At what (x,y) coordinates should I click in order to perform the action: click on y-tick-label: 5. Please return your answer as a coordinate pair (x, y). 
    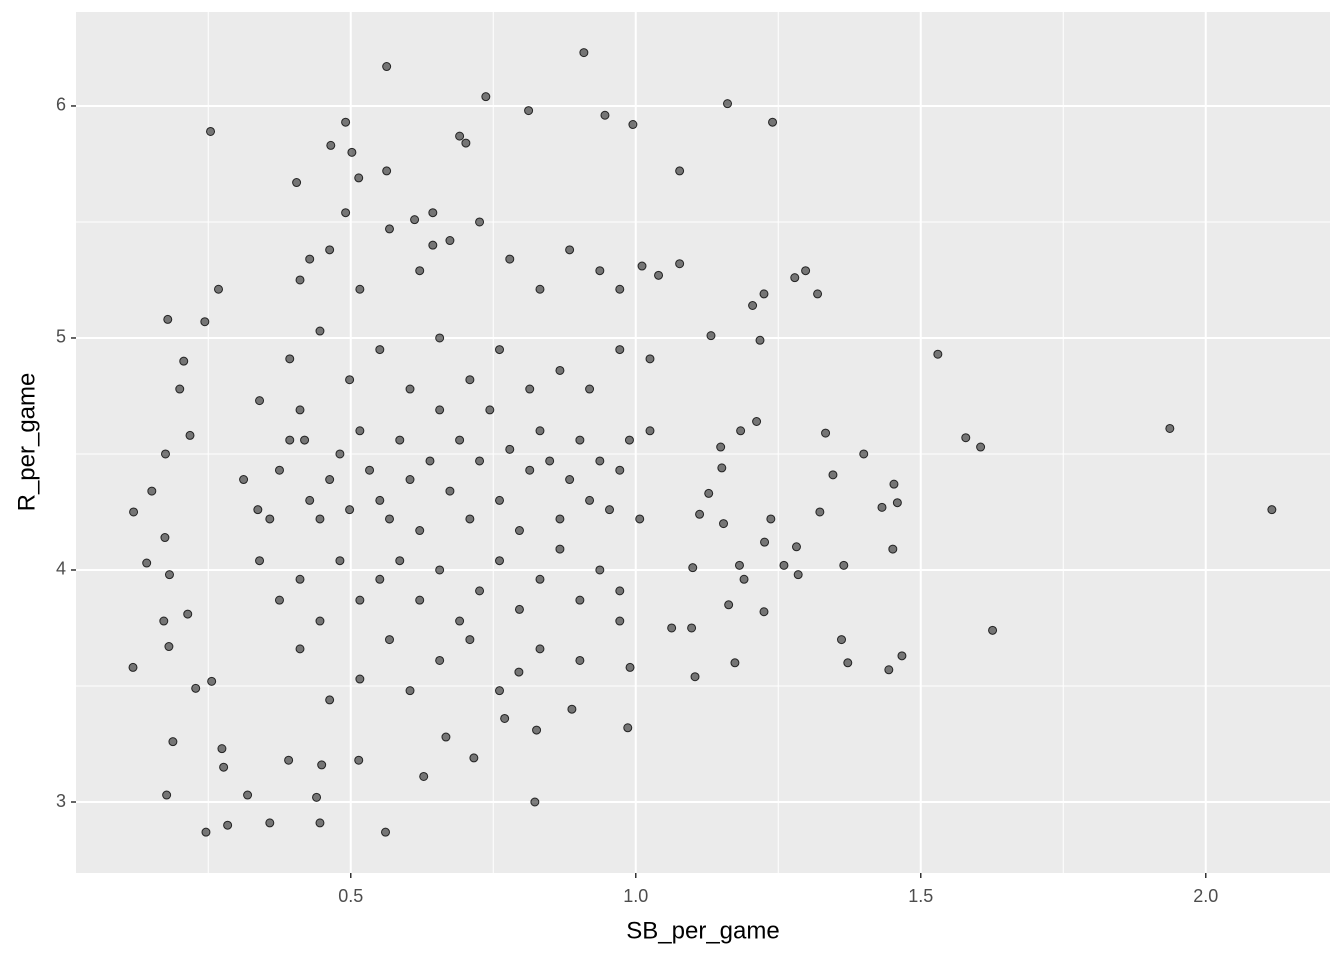
    Looking at the image, I should click on (61, 337).